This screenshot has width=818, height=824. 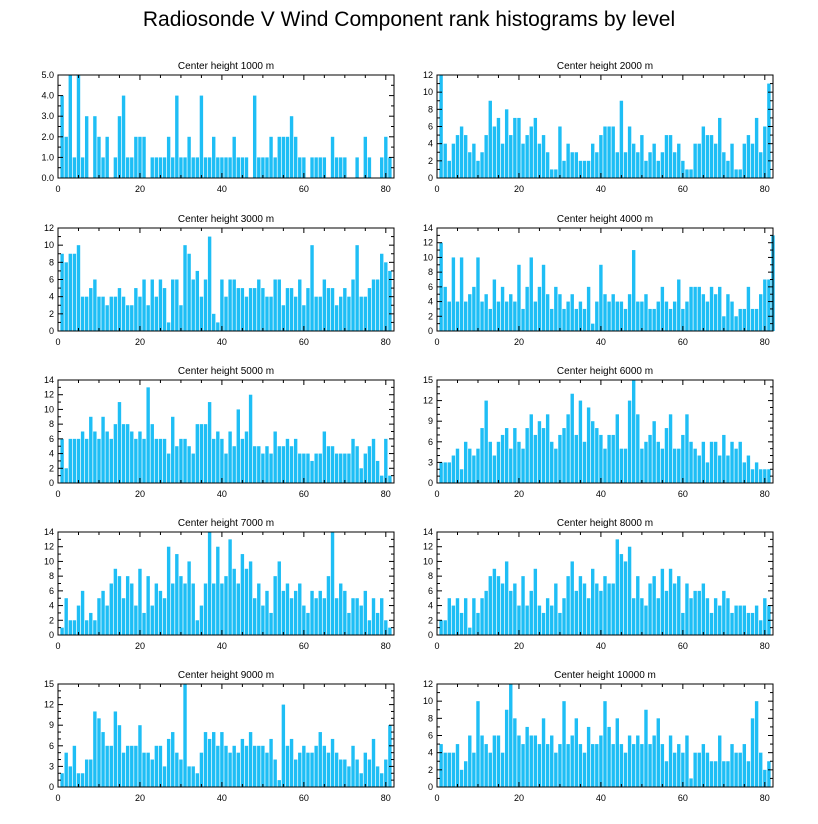 What do you see at coordinates (605, 523) in the screenshot?
I see `panel-title: Center height 8000 m` at bounding box center [605, 523].